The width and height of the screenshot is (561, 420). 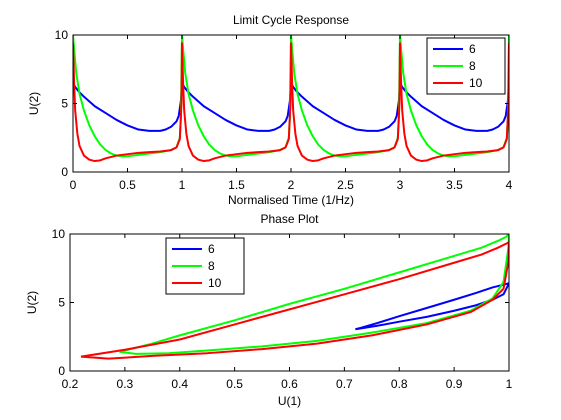 I want to click on x-tick-label: 0.4, so click(x=179, y=384).